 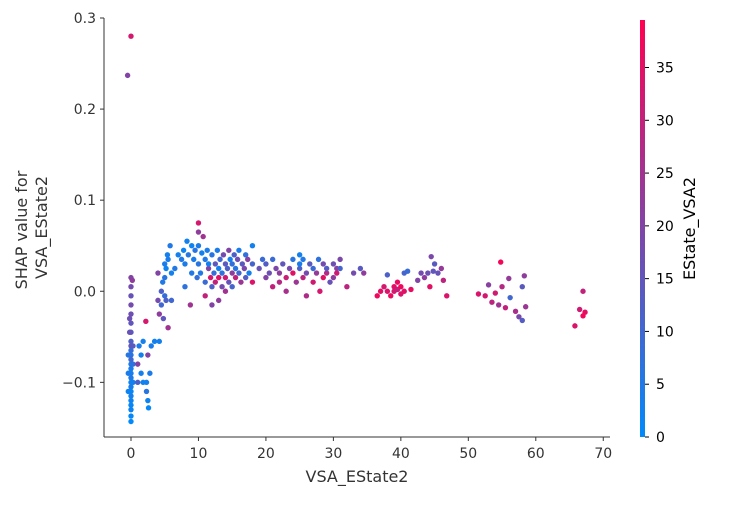 What do you see at coordinates (85, 201) in the screenshot?
I see `y-tick-label-2: 0.1` at bounding box center [85, 201].